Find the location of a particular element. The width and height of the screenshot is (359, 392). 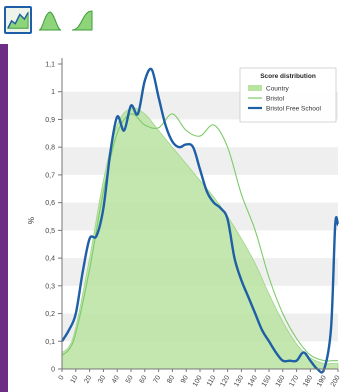

y-tick-label: 0,2 is located at coordinates (50, 314).